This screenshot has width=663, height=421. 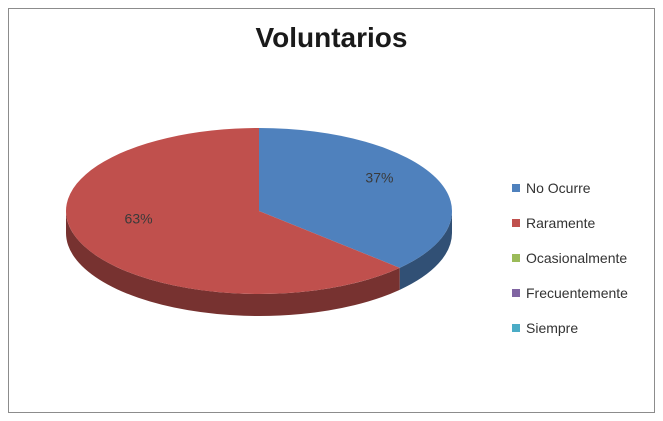 What do you see at coordinates (552, 327) in the screenshot?
I see `legend-label: Siempre` at bounding box center [552, 327].